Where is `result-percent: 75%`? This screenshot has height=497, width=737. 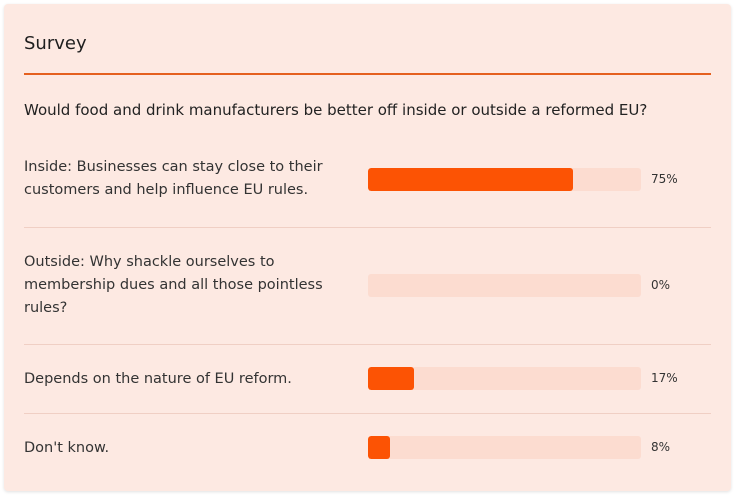 result-percent: 75% is located at coordinates (664, 179).